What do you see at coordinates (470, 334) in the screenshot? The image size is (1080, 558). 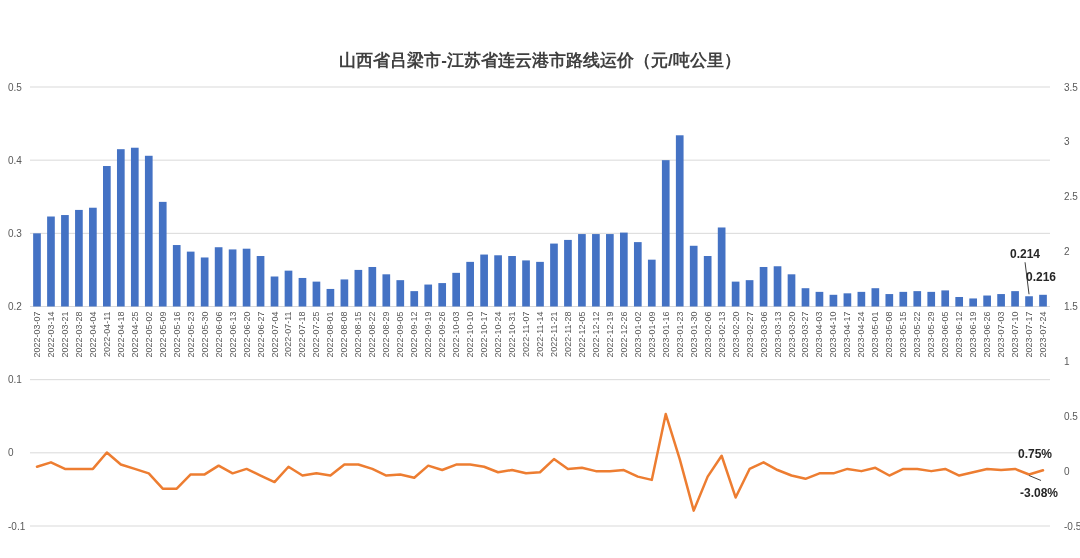 I see `x-tick-label: 2022-10-10` at bounding box center [470, 334].